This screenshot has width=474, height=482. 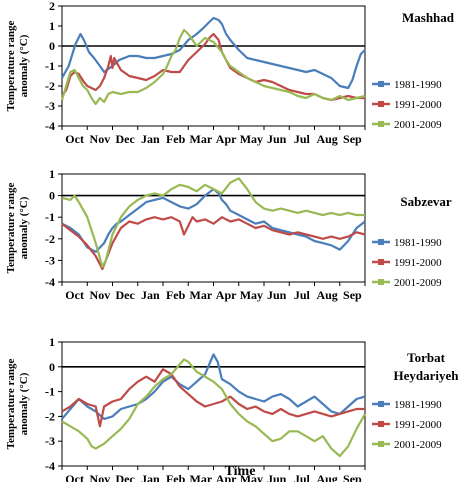 What do you see at coordinates (426, 201) in the screenshot?
I see `station-title: Sabzevar` at bounding box center [426, 201].